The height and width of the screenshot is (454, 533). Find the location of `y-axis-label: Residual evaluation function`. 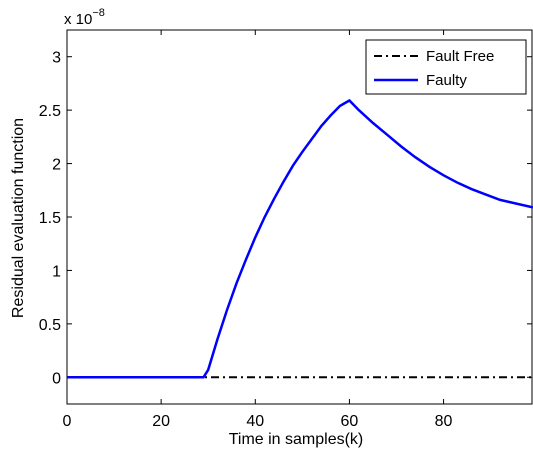

y-axis-label: Residual evaluation function is located at coordinates (18, 218).